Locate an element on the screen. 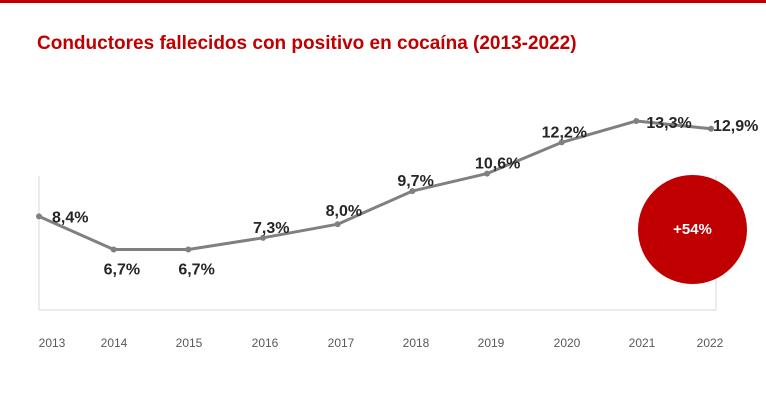 This screenshot has width=766, height=400. data-point-2021 is located at coordinates (636, 121).